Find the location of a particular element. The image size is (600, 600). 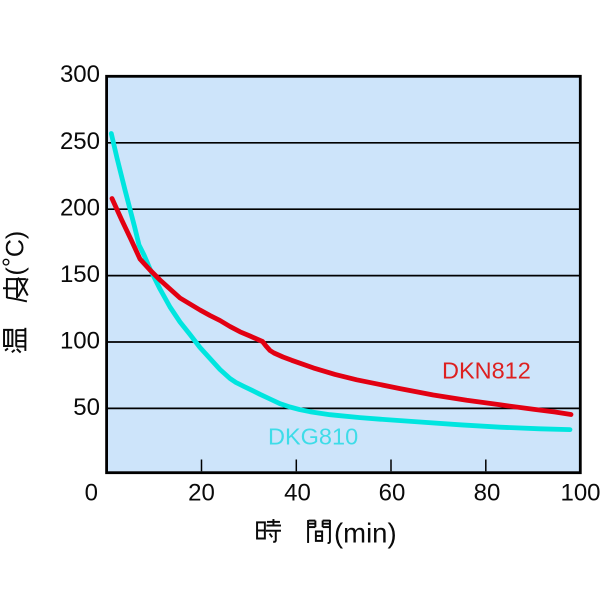

svg-text: 50 is located at coordinates (86, 407).